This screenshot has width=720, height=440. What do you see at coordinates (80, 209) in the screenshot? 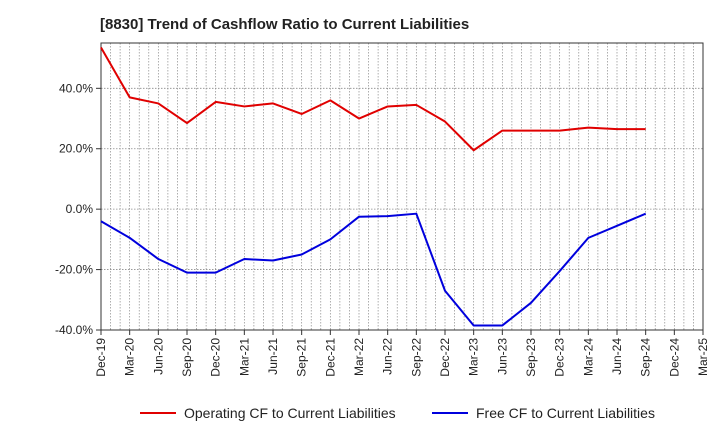
I see `y-tick-label: 0.0%` at bounding box center [80, 209].